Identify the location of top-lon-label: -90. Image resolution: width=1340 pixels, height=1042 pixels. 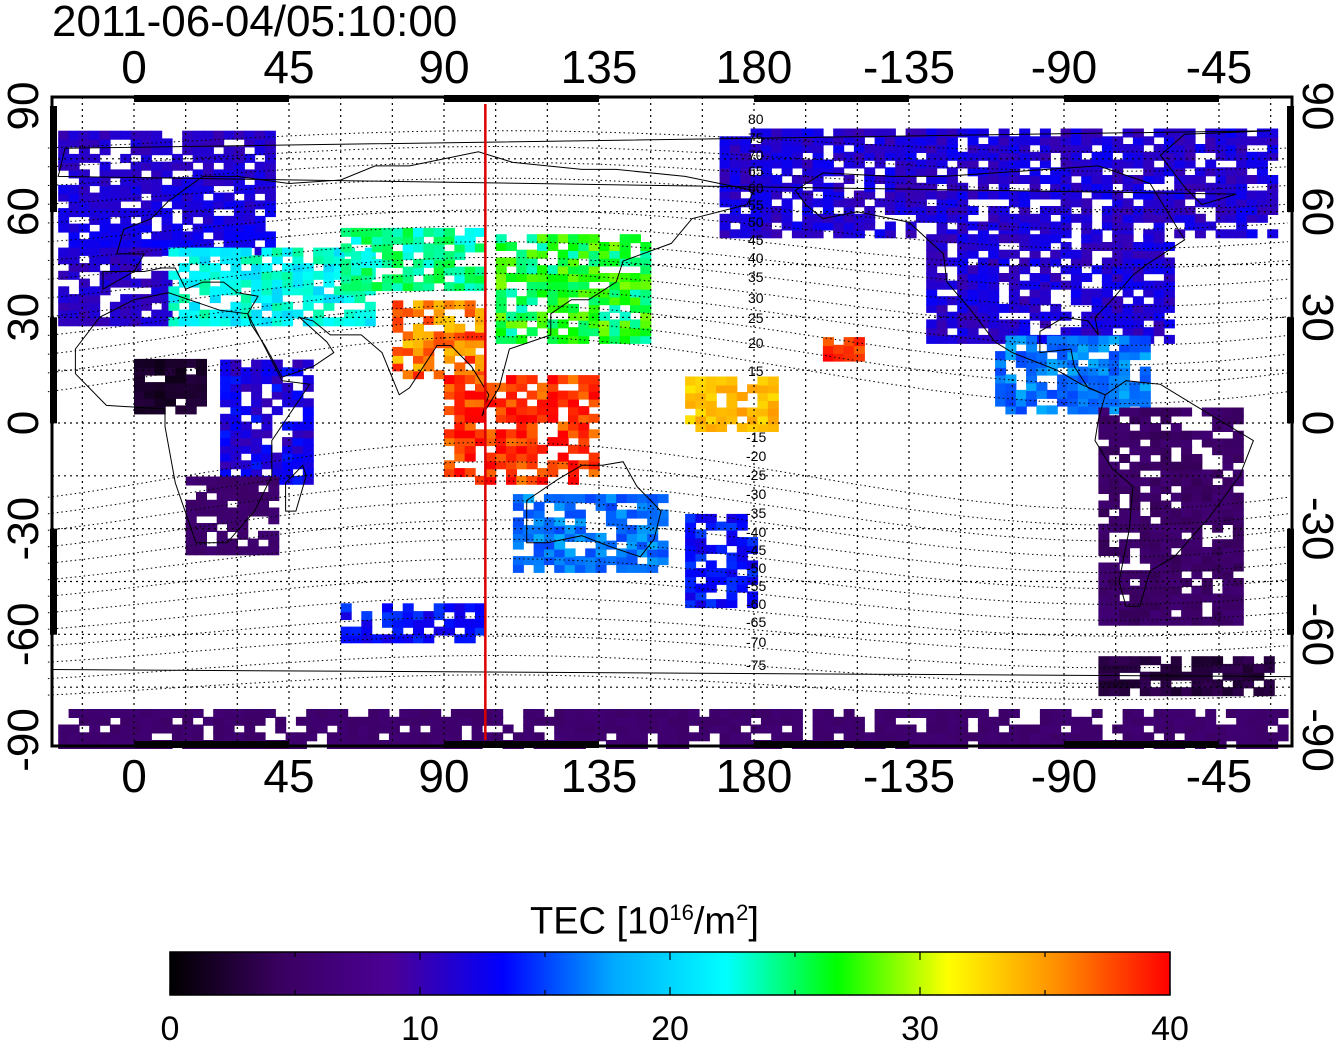
(1064, 67).